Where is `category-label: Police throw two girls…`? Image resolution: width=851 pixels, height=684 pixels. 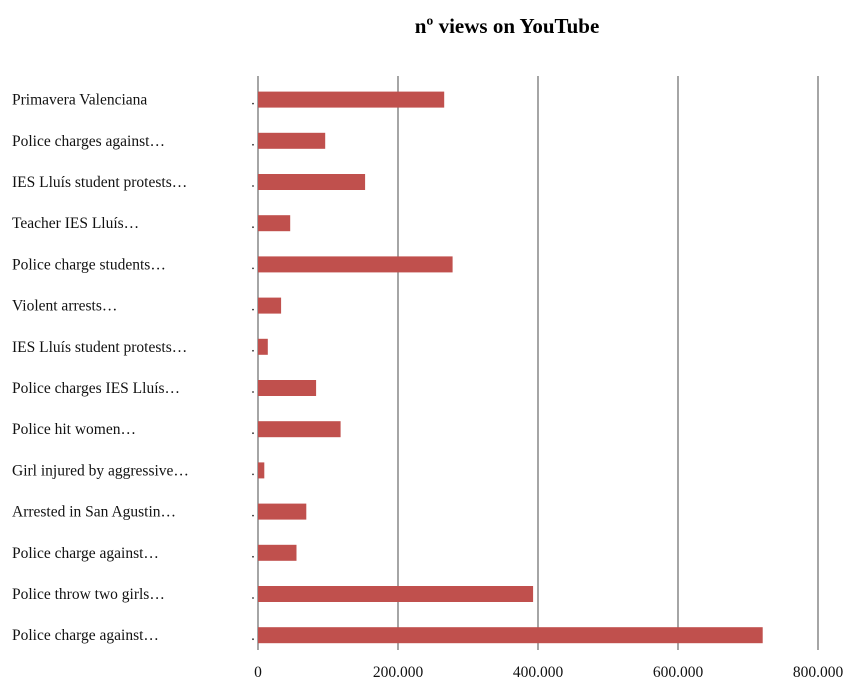 category-label: Police throw two girls… is located at coordinates (88, 594).